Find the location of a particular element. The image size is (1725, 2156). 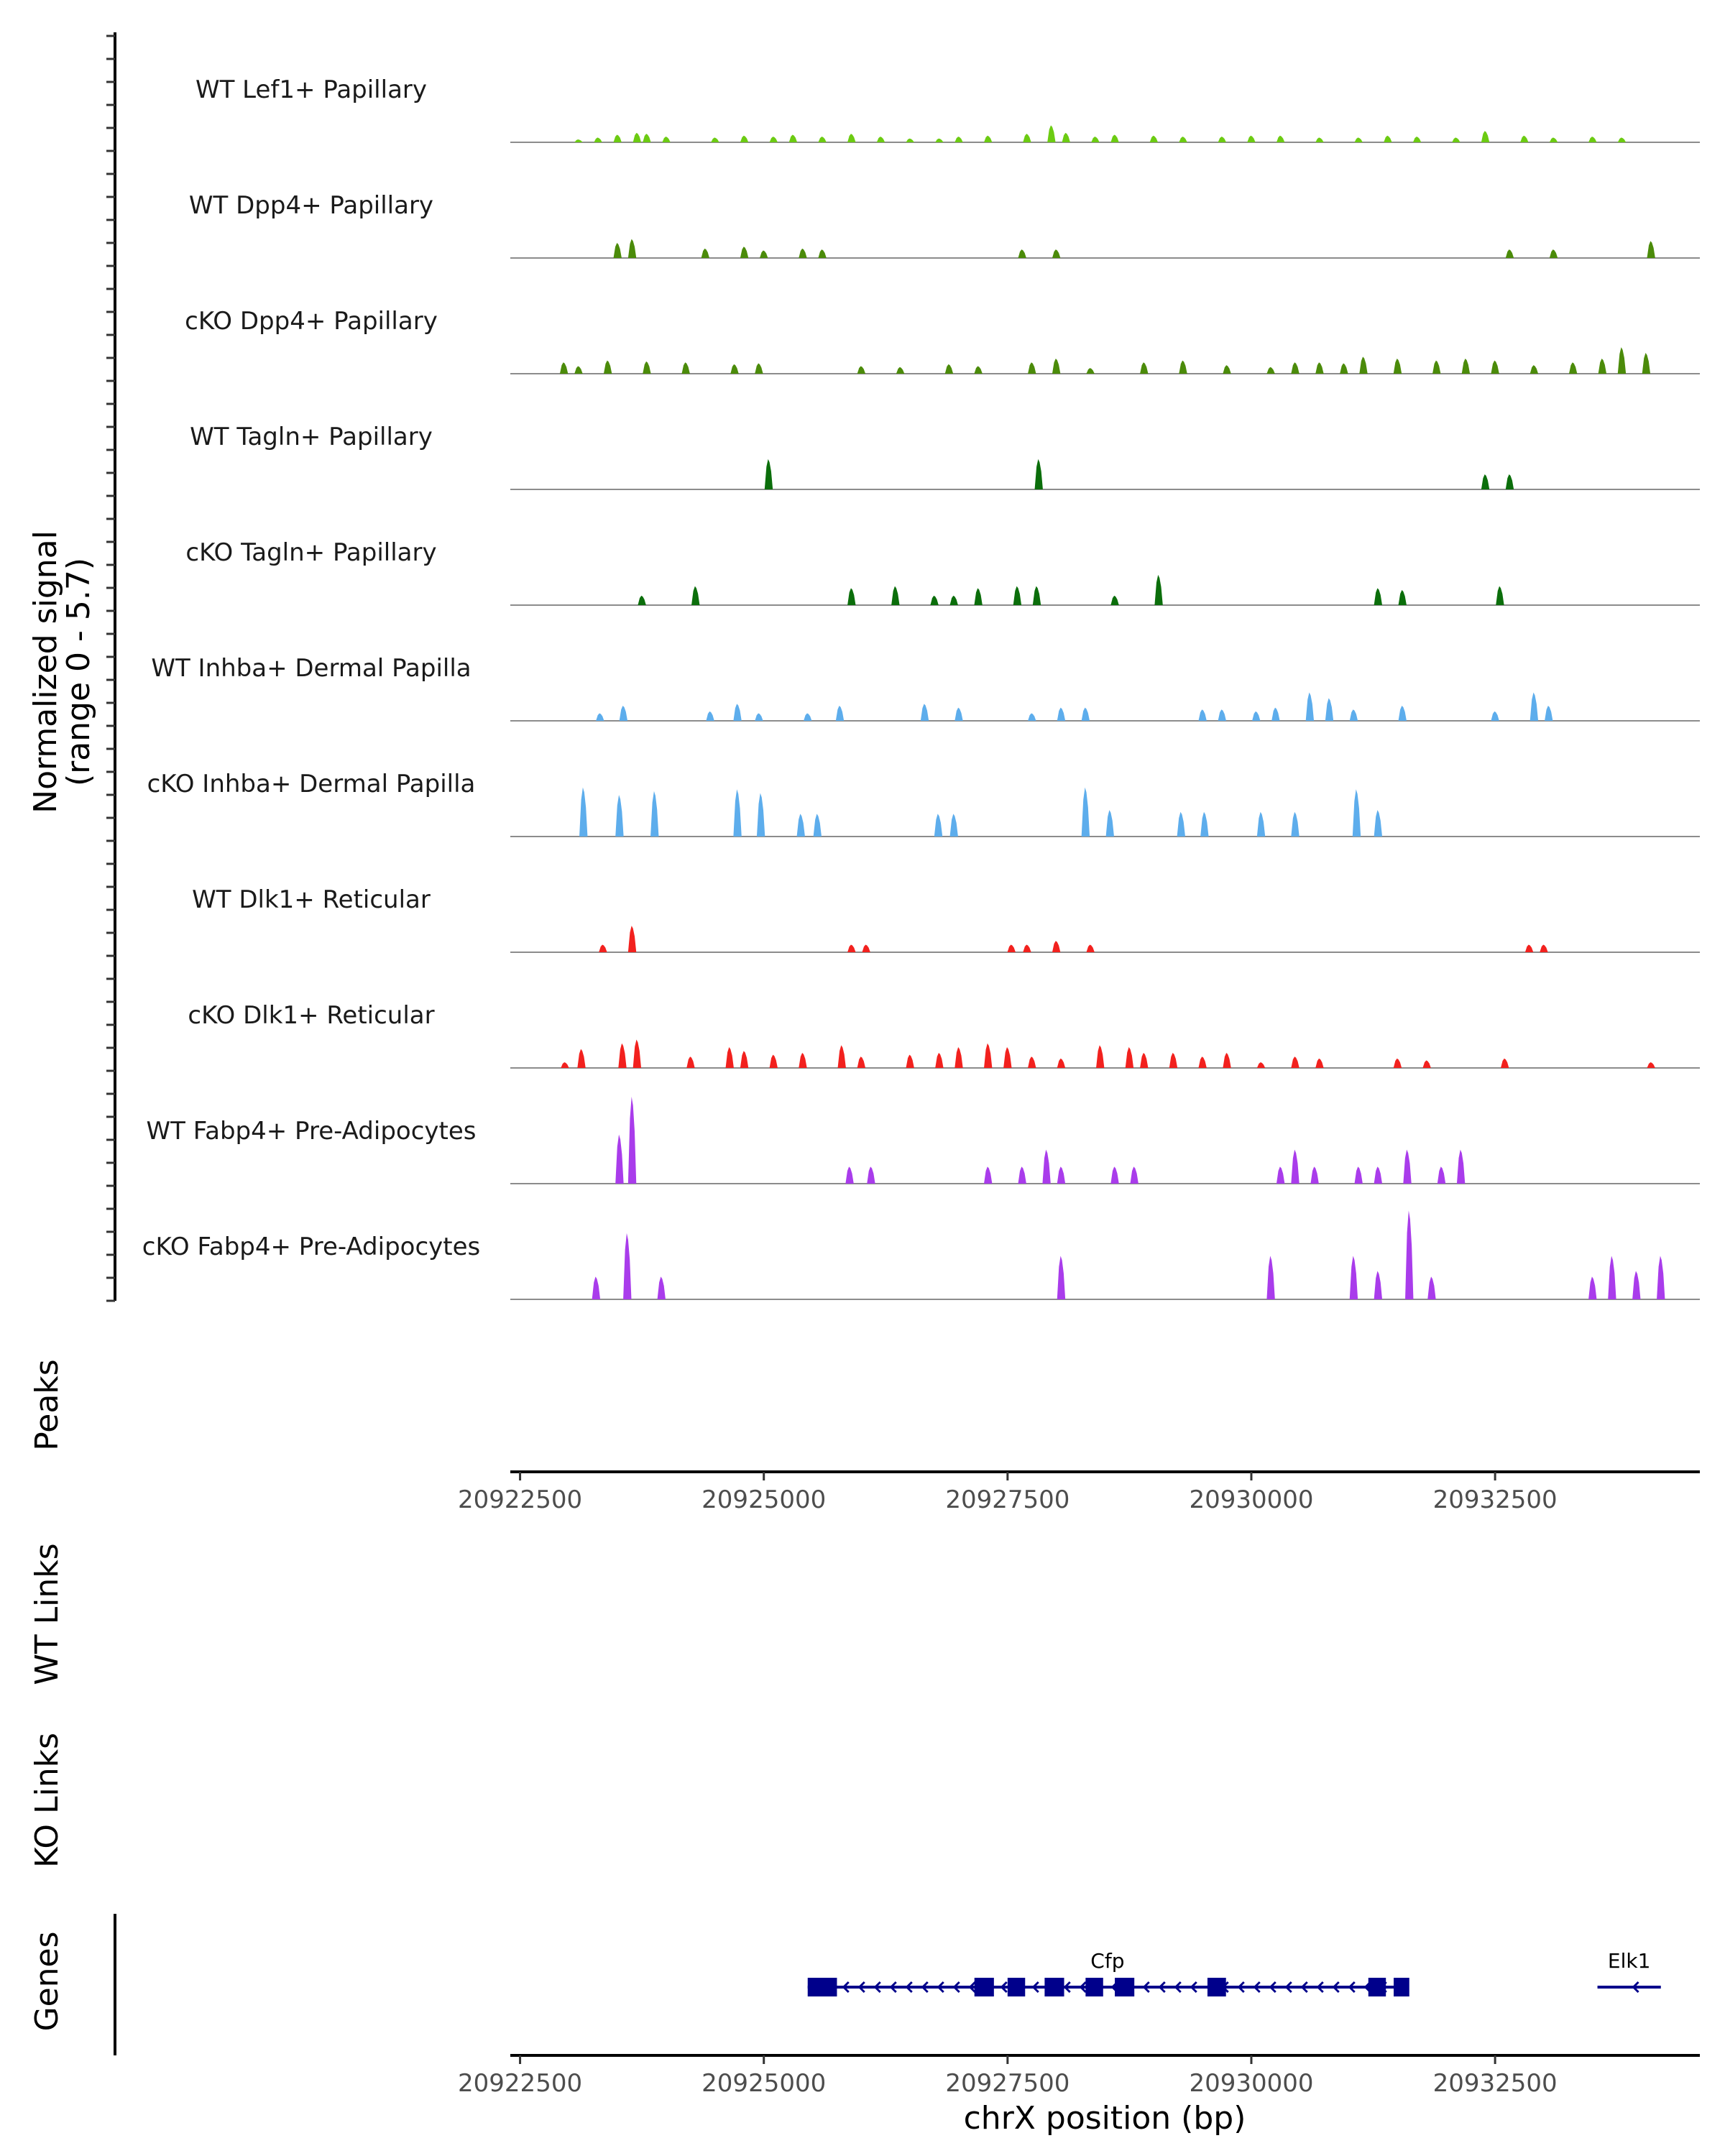

track-label: WT Fabp4+ Pre-Adipocytes is located at coordinates (312, 1131).